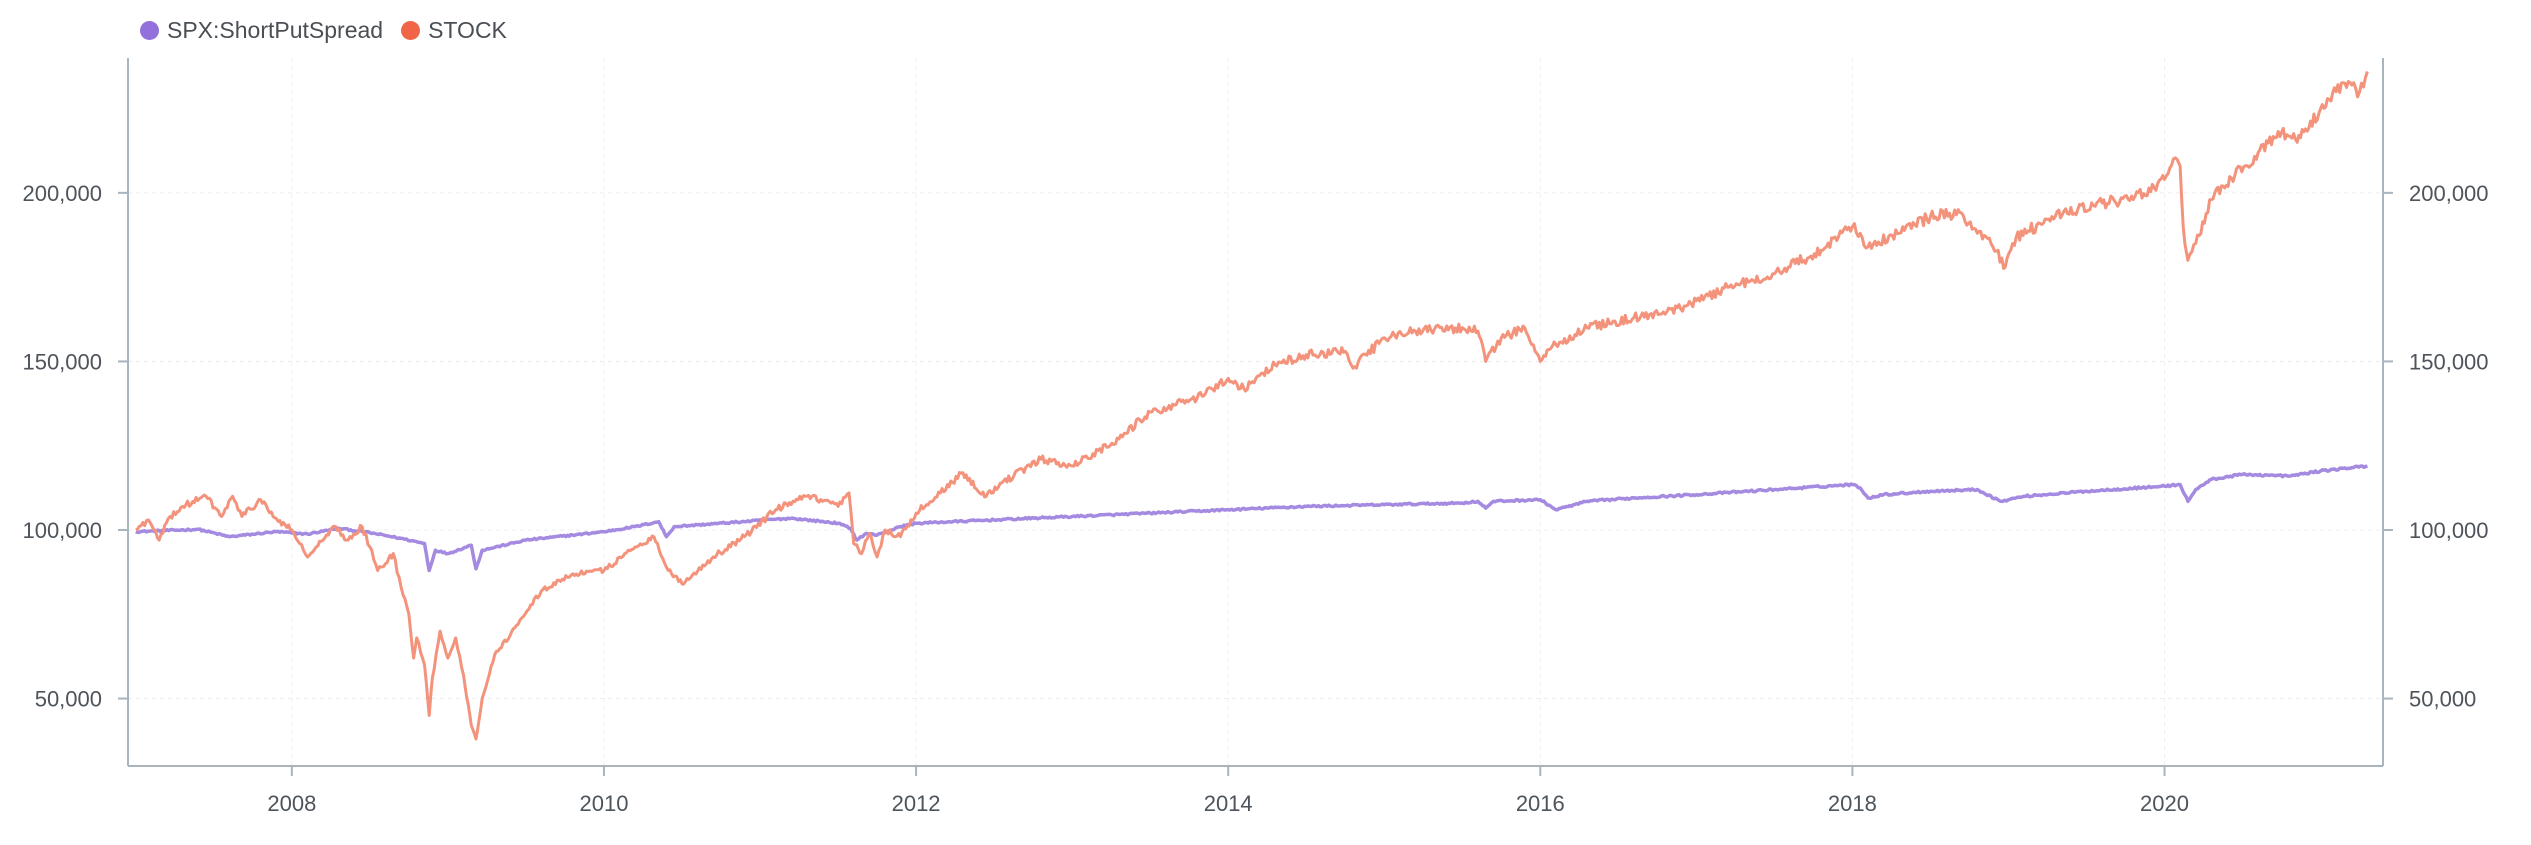 Image resolution: width=2531 pixels, height=845 pixels. I want to click on y-tick-label-right: 150,000, so click(2449, 361).